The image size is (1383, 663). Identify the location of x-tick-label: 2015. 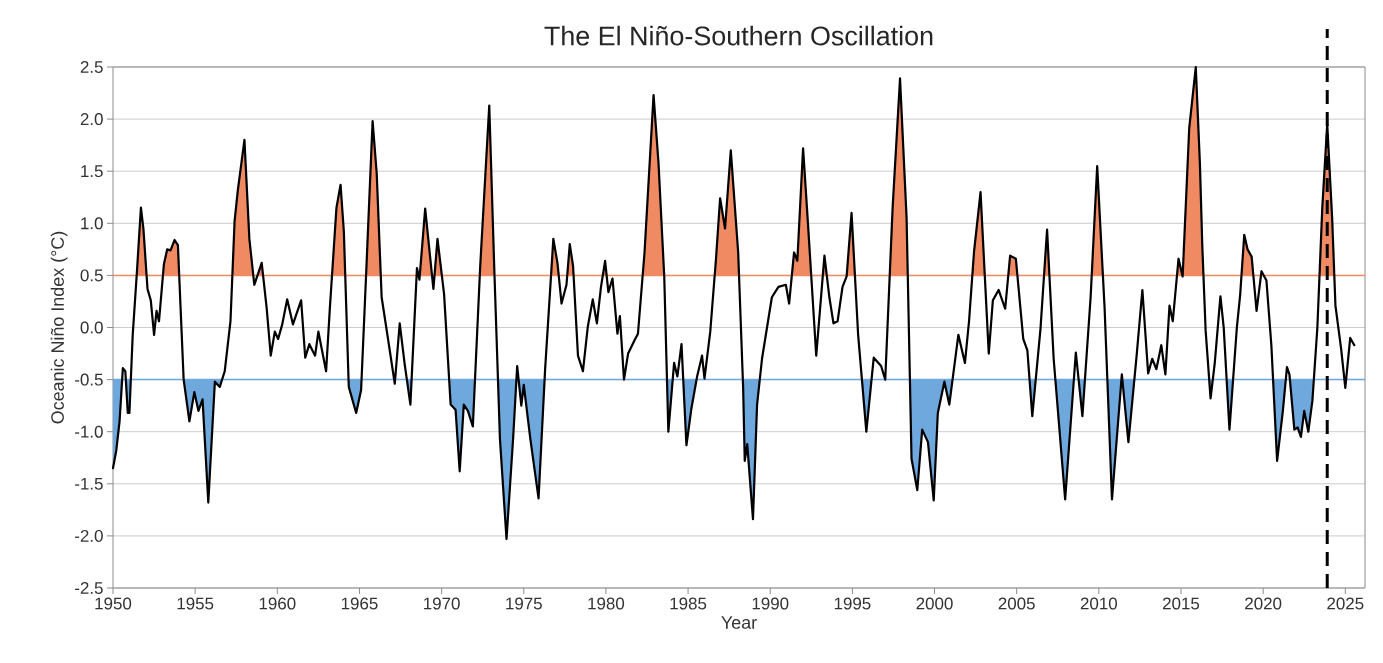
(1181, 603).